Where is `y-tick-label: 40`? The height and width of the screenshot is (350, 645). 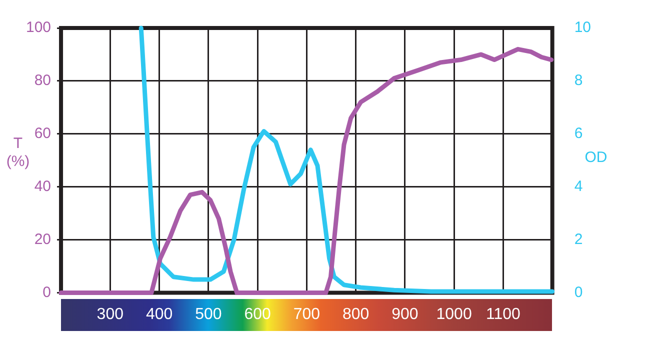
y-tick-label: 40 is located at coordinates (43, 187).